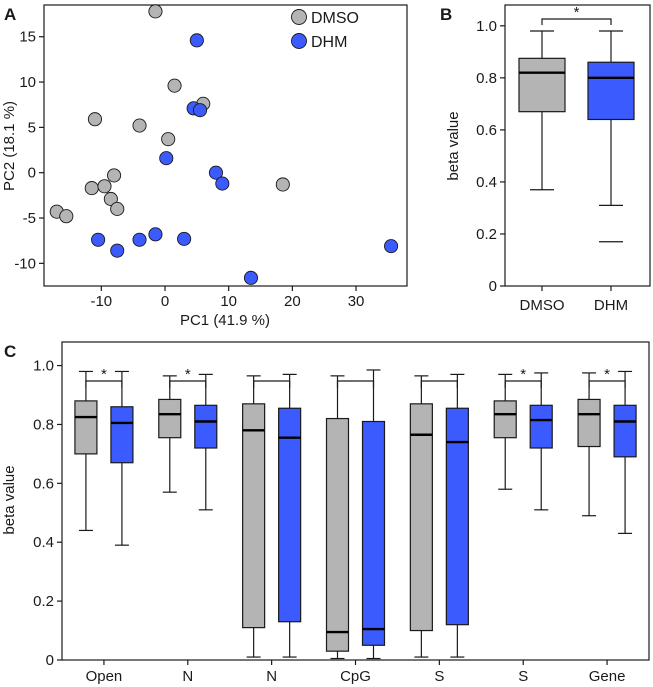 The width and height of the screenshot is (653, 687). I want to click on boxplot-panel-b: B 0 0.2 0.4 0.6 0.8 1.0 DMSO DHM * beta value, so click(545, 159).